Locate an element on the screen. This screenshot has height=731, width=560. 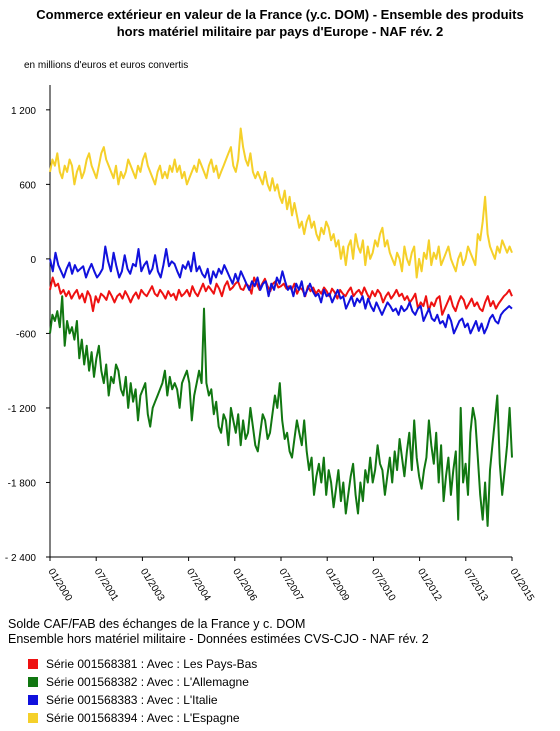
x-tick-label: 01/2015 is located at coordinates (521, 585).